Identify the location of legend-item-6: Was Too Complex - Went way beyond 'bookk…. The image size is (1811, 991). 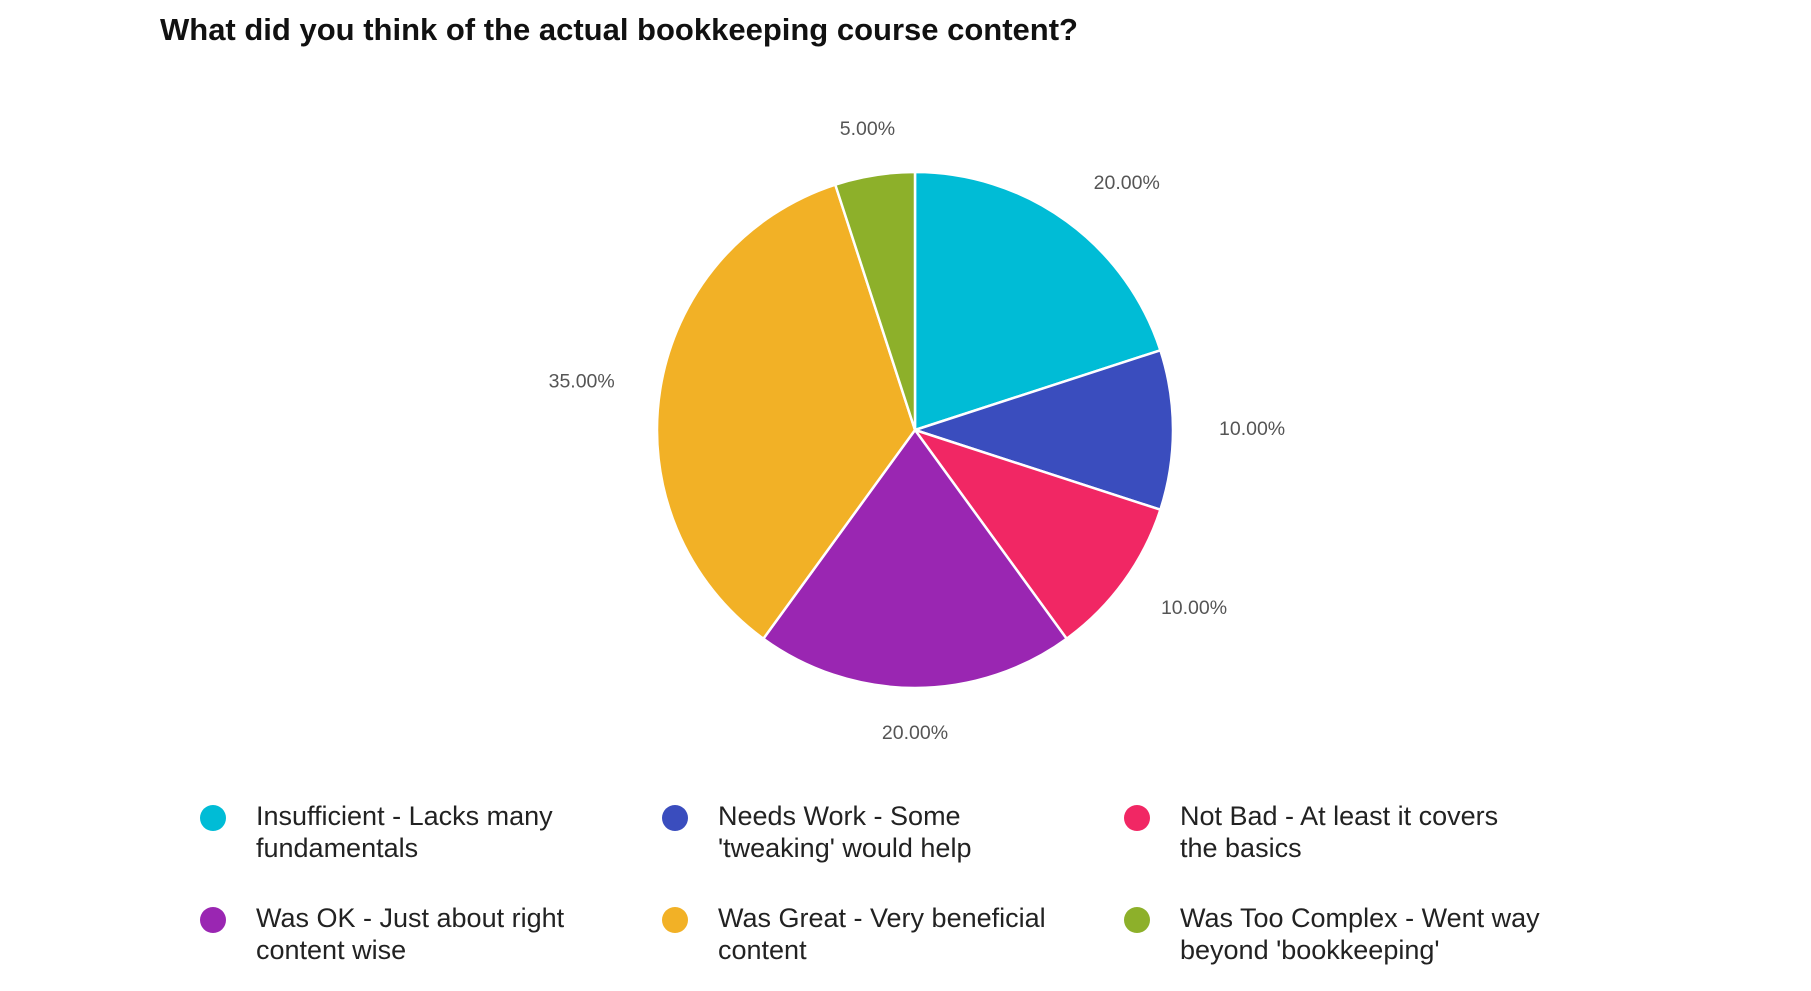
(1355, 934).